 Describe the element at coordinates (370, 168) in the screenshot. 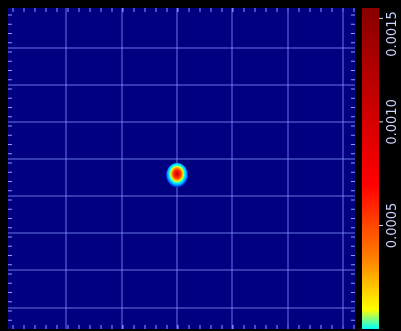

I see `colorbar` at that location.